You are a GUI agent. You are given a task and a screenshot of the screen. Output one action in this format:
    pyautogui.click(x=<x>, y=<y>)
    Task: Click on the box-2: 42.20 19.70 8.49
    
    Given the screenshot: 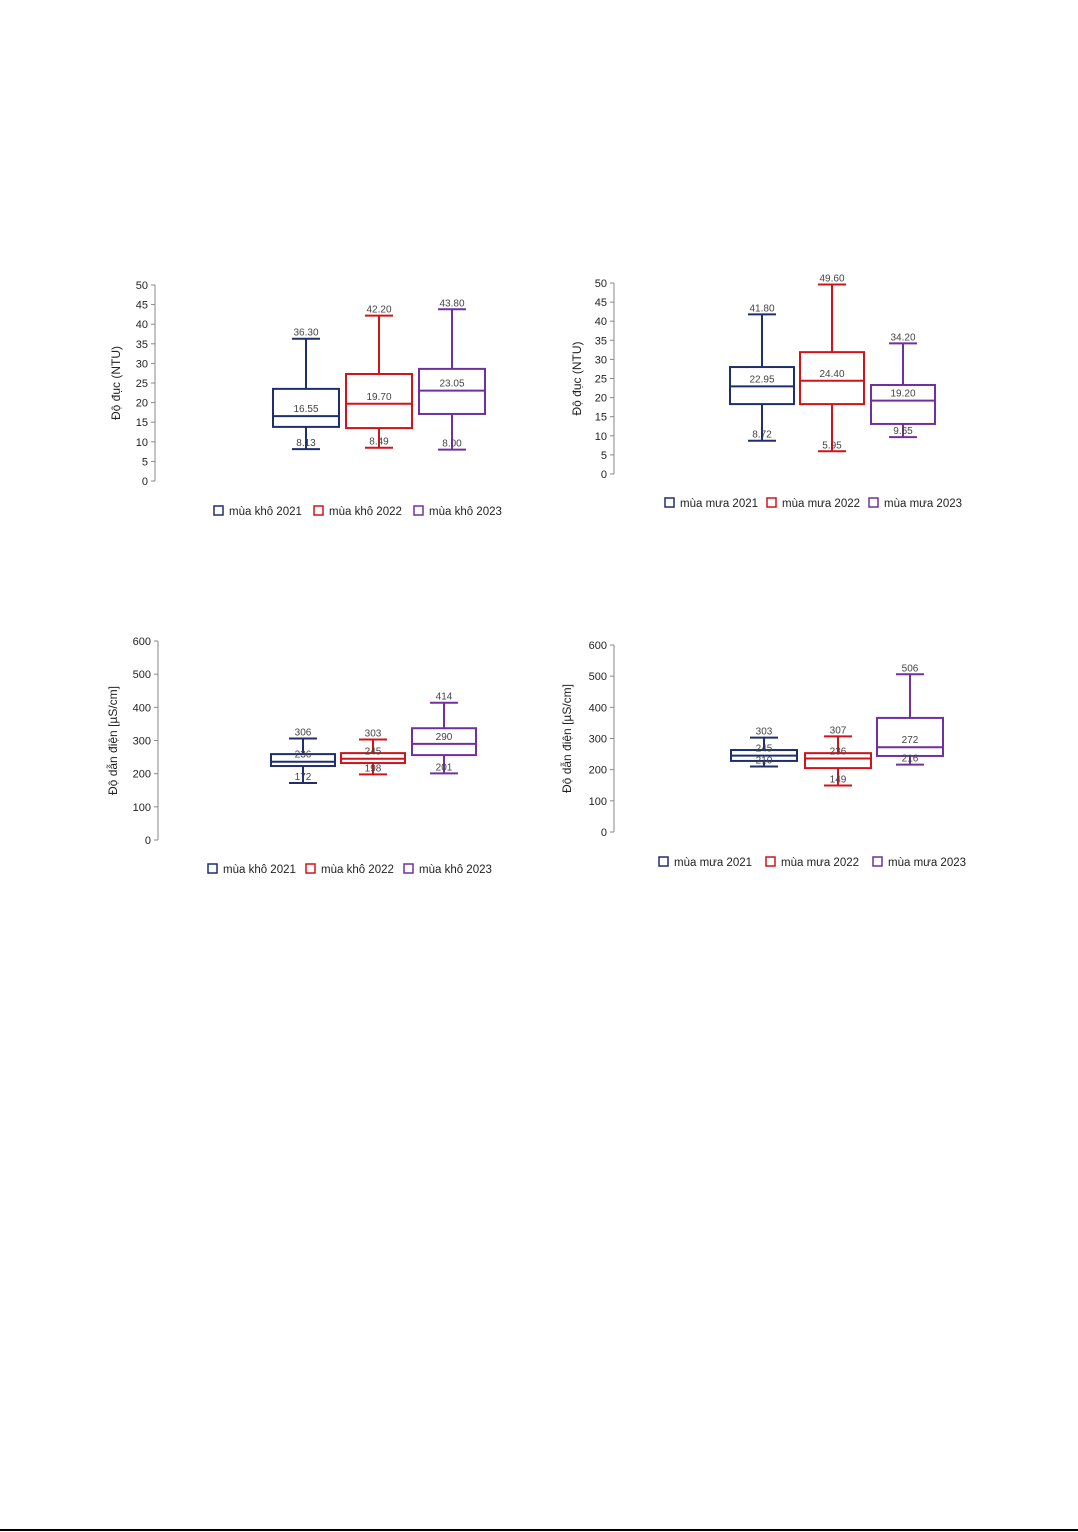 What is the action you would take?
    pyautogui.click(x=379, y=377)
    